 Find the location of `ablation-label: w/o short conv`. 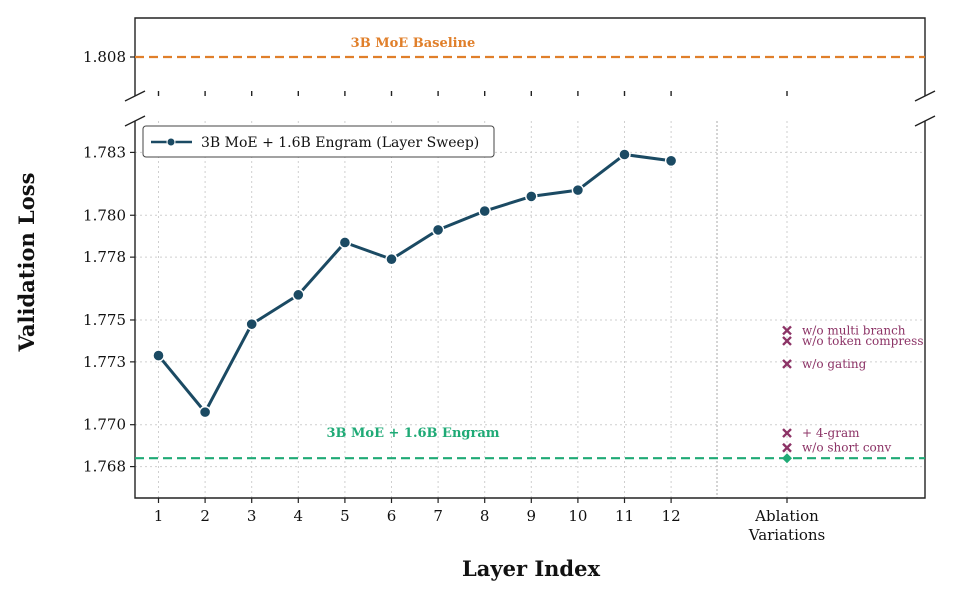

ablation-label: w/o short conv is located at coordinates (847, 448).